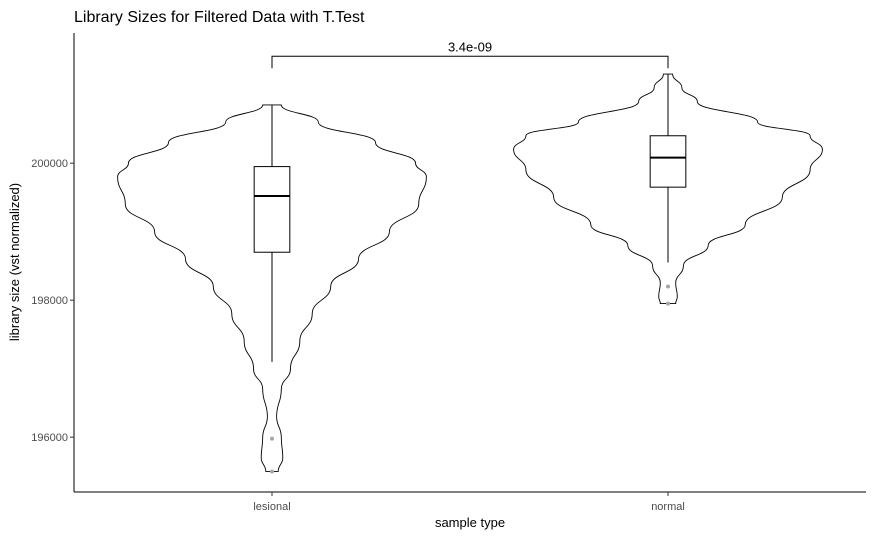 The width and height of the screenshot is (875, 537). What do you see at coordinates (470, 46) in the screenshot?
I see `p-value-label: 3.4e-09` at bounding box center [470, 46].